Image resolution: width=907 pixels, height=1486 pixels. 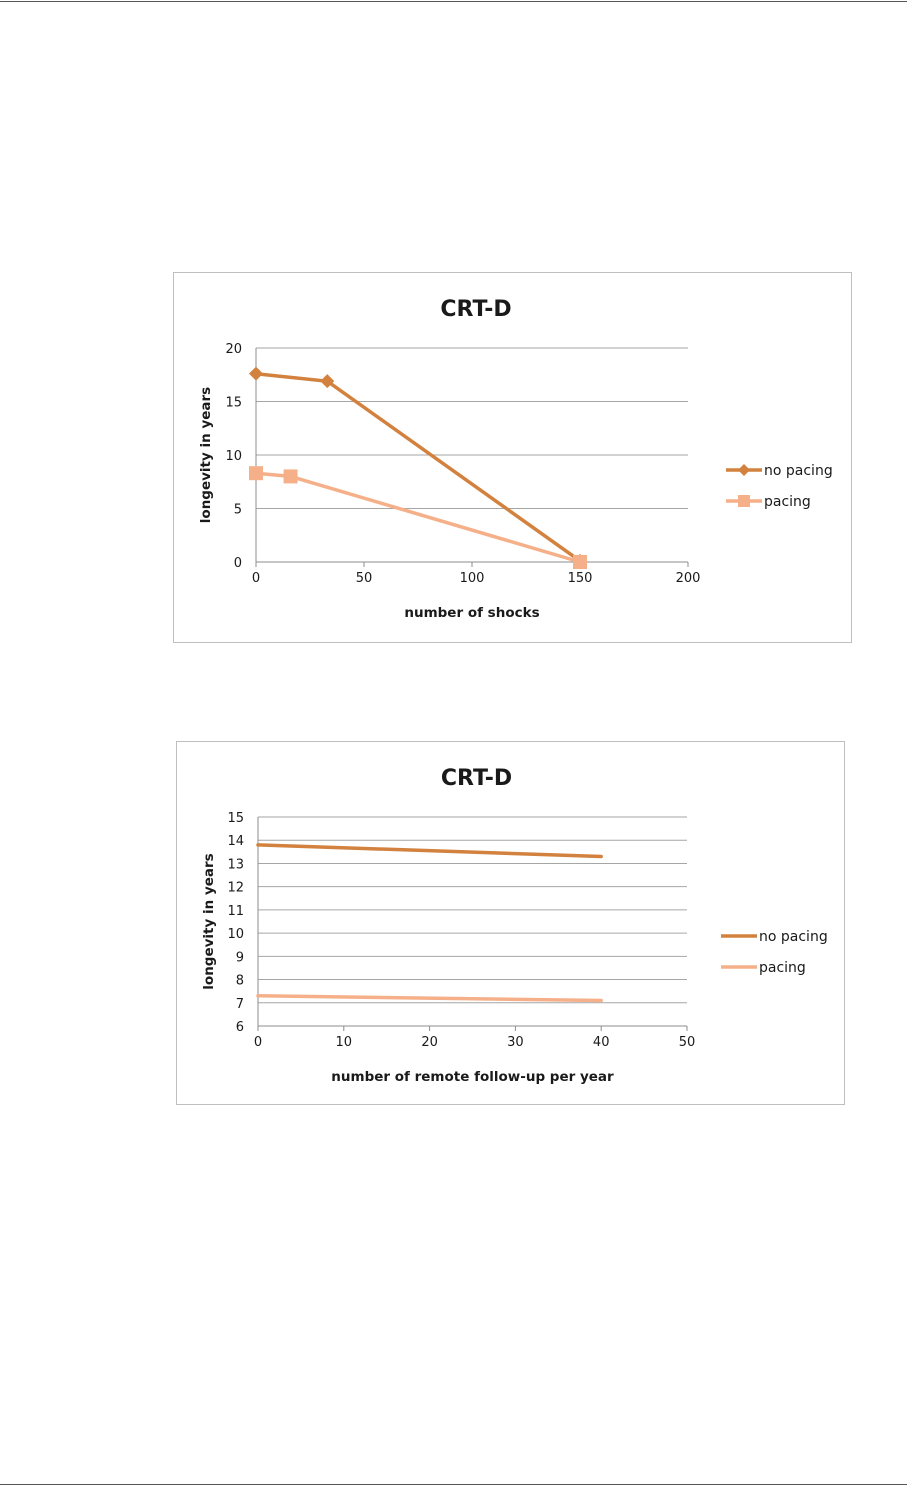 I want to click on y-tick-label: 8, so click(x=240, y=981).